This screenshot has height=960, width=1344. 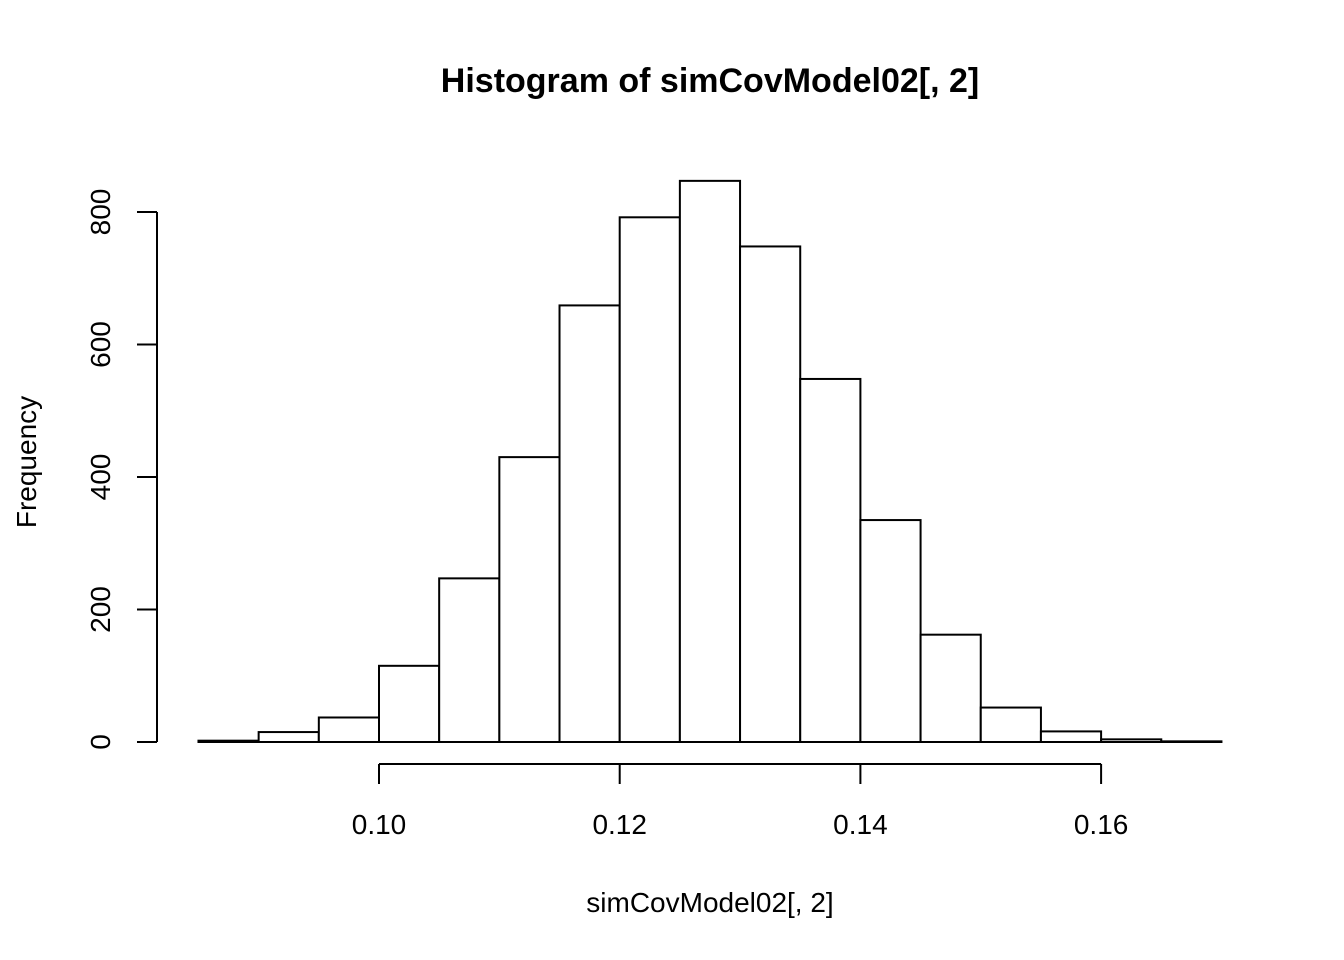 I want to click on y-axis: 0 200 400 600 800, so click(x=121, y=469).